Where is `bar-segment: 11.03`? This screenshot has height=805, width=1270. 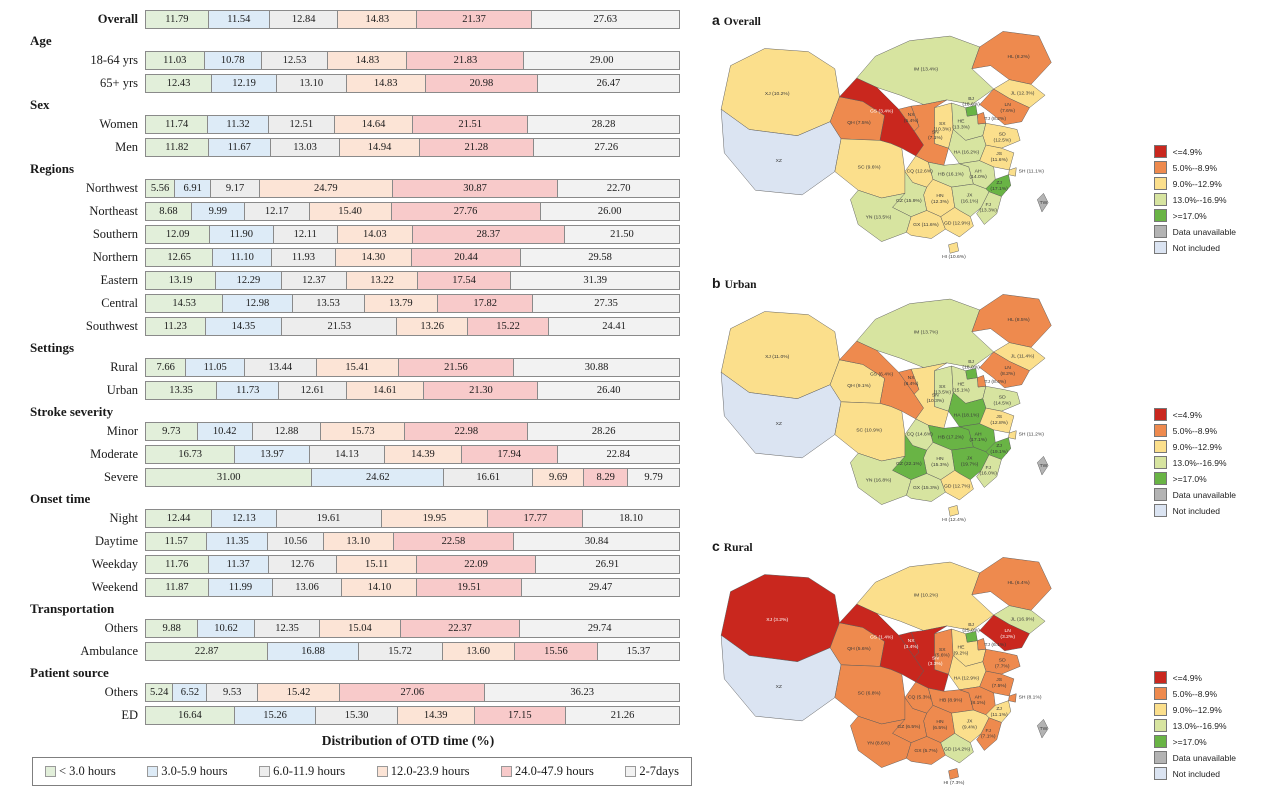 bar-segment: 11.03 is located at coordinates (175, 60).